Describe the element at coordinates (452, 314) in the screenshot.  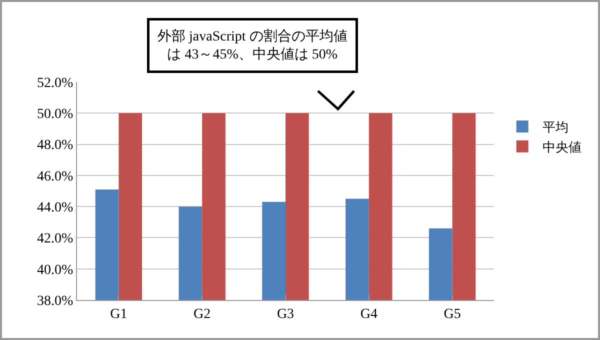
I see `x-tick-label: G5` at that location.